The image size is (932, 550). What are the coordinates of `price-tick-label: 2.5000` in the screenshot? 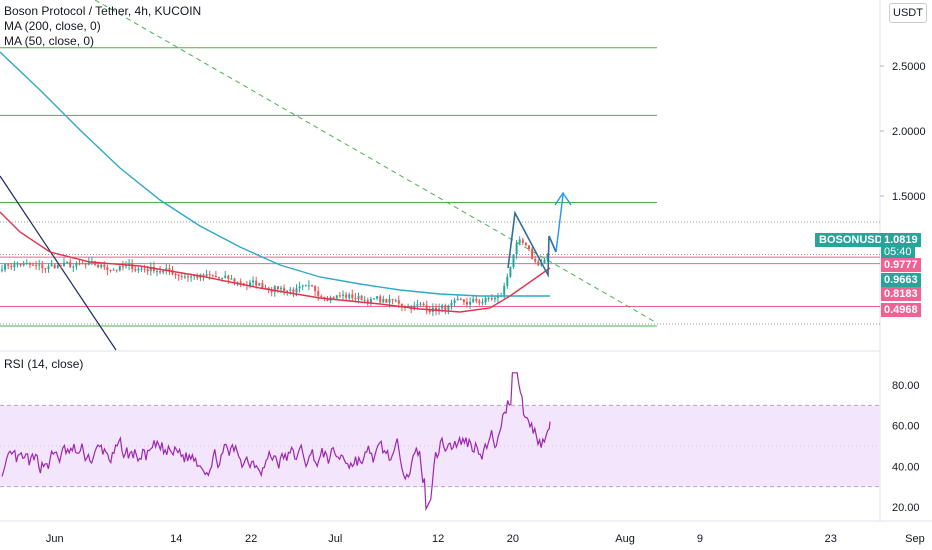 It's located at (909, 67).